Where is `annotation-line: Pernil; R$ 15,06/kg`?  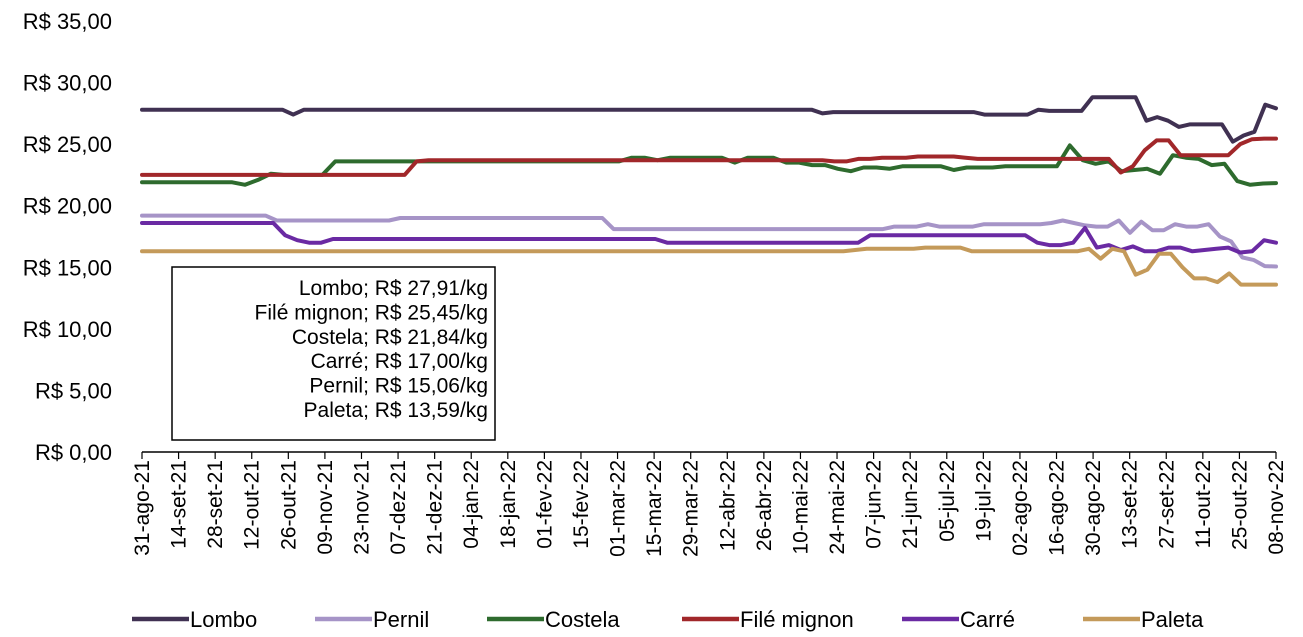 annotation-line: Pernil; R$ 15,06/kg is located at coordinates (398, 386).